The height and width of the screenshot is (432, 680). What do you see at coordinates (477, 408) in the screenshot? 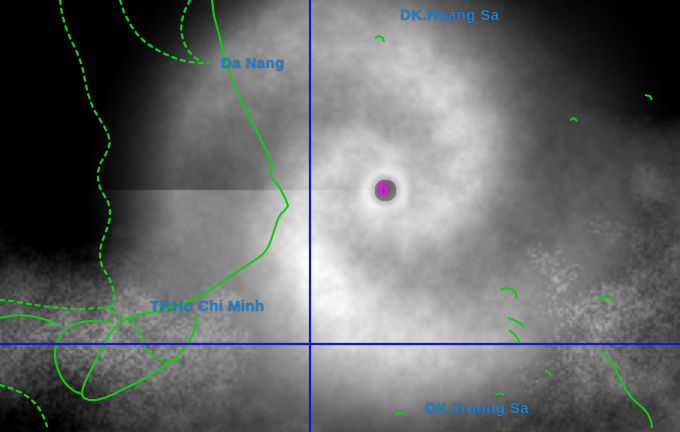
I see `map-label-dk-truong-sa: DK.Truong Sa` at bounding box center [477, 408].